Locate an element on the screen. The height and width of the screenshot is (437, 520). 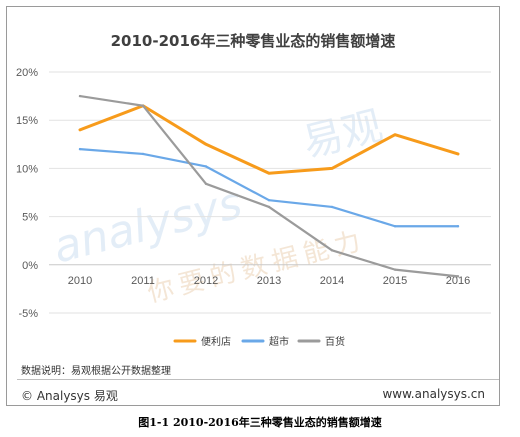
watermark-brand-latin: analysys is located at coordinates (147, 225).